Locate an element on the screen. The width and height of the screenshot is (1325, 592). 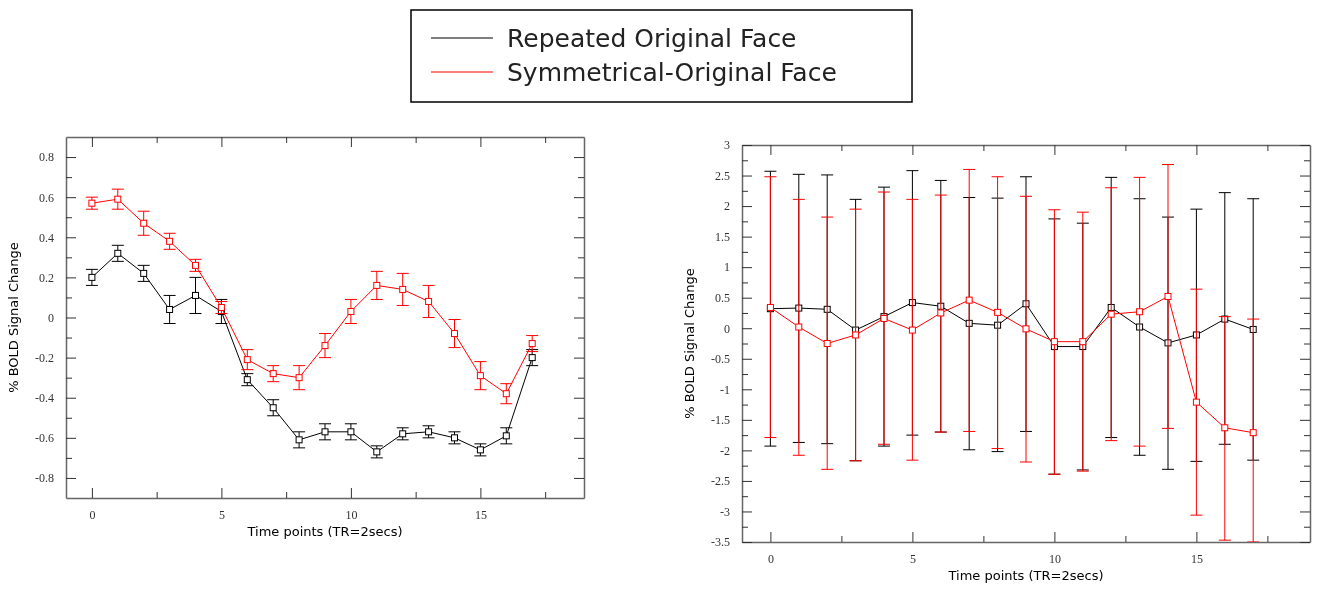
y-tick-label: 0.6 is located at coordinates (46, 197).